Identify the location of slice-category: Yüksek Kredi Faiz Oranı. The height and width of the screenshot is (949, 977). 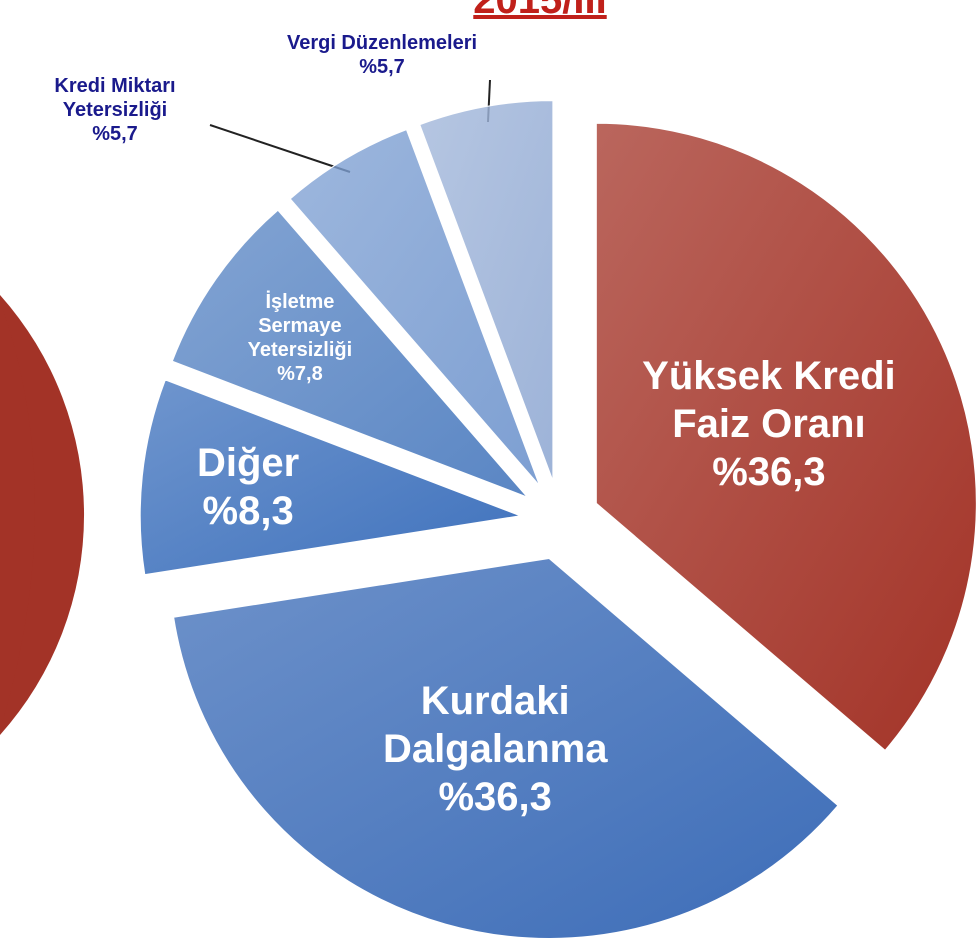
(769, 399).